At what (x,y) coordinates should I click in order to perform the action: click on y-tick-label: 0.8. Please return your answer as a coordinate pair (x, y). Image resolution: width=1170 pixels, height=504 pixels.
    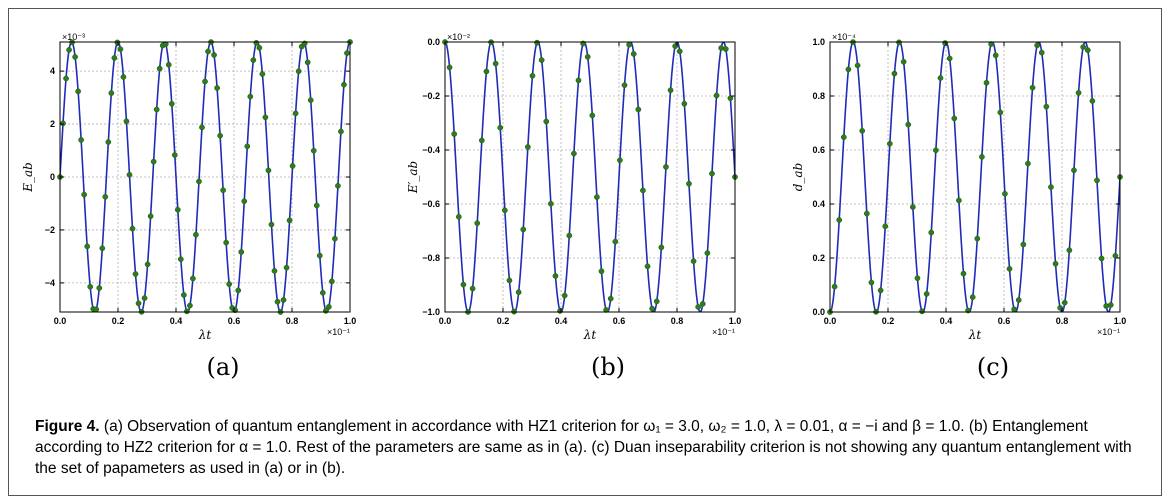
    Looking at the image, I should click on (818, 96).